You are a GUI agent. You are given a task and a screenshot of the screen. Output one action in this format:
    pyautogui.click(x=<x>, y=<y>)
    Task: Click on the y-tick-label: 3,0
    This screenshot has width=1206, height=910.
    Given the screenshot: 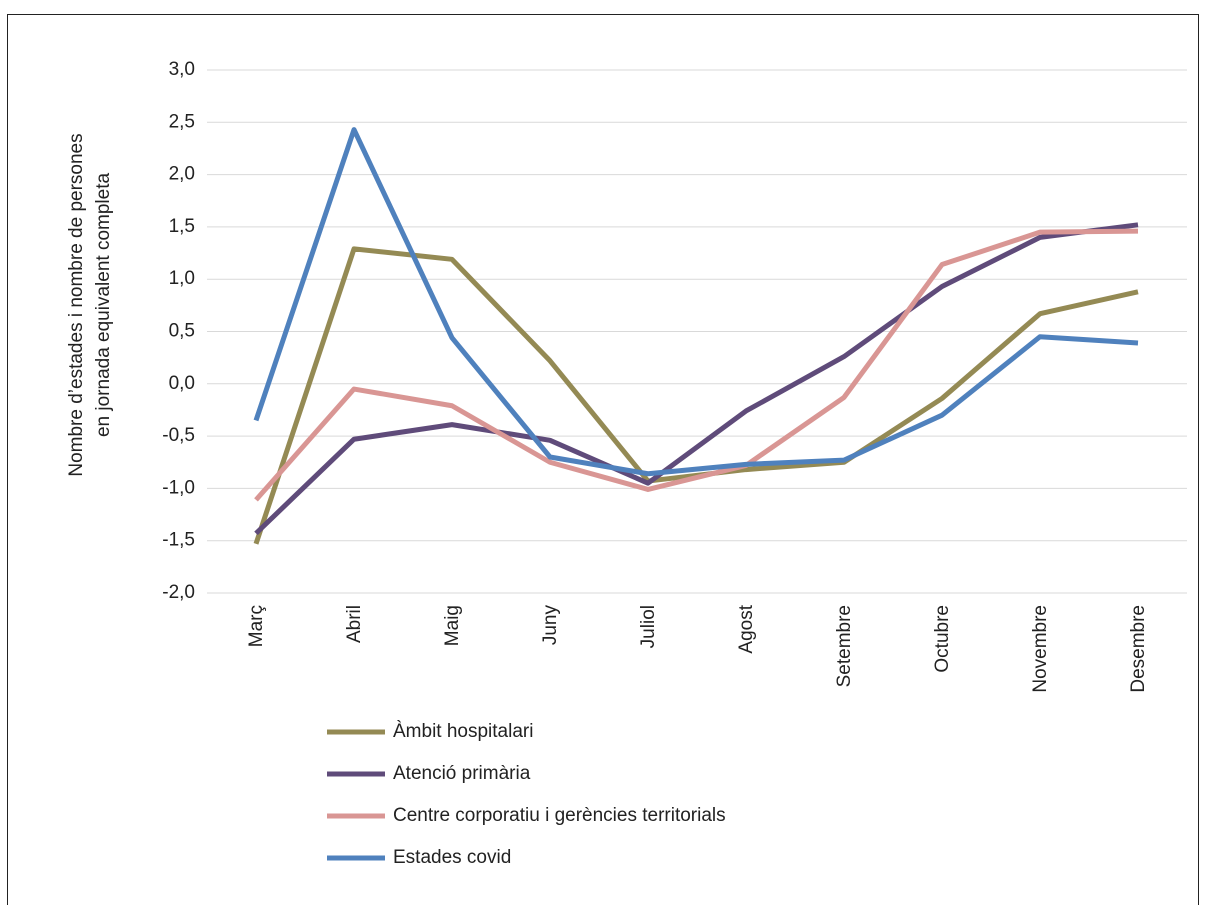 What is the action you would take?
    pyautogui.click(x=182, y=69)
    